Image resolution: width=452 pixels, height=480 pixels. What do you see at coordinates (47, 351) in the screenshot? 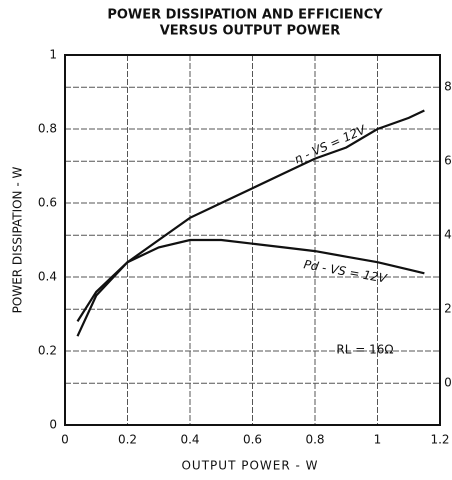
I see `y-tick-label: 0.2` at bounding box center [47, 351].